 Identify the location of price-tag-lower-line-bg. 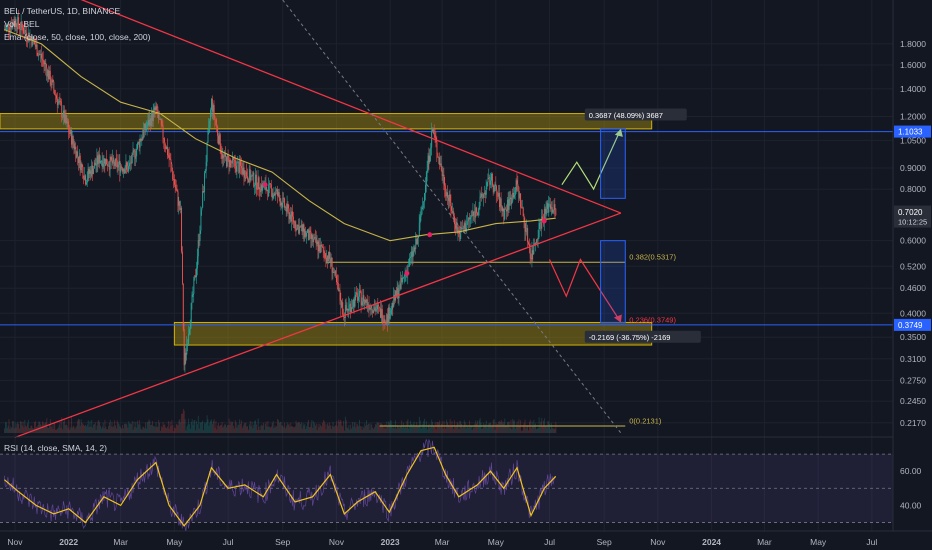
(912, 324).